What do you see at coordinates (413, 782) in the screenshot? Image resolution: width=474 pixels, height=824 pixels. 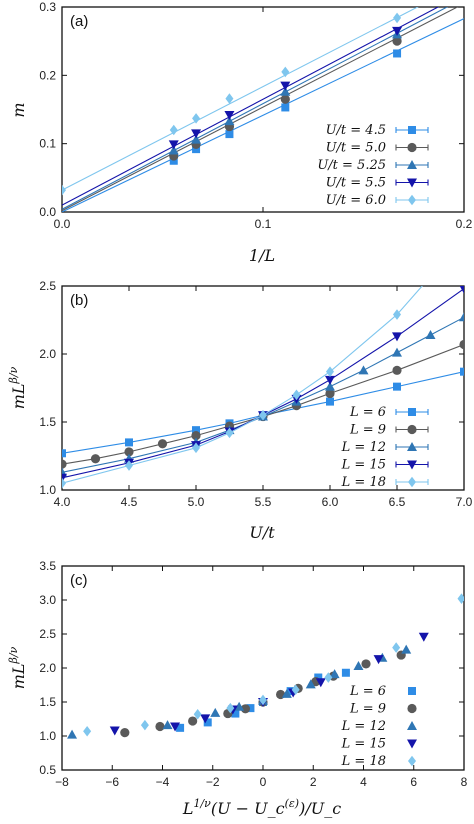 I see `x-tick-label: 6` at bounding box center [413, 782].